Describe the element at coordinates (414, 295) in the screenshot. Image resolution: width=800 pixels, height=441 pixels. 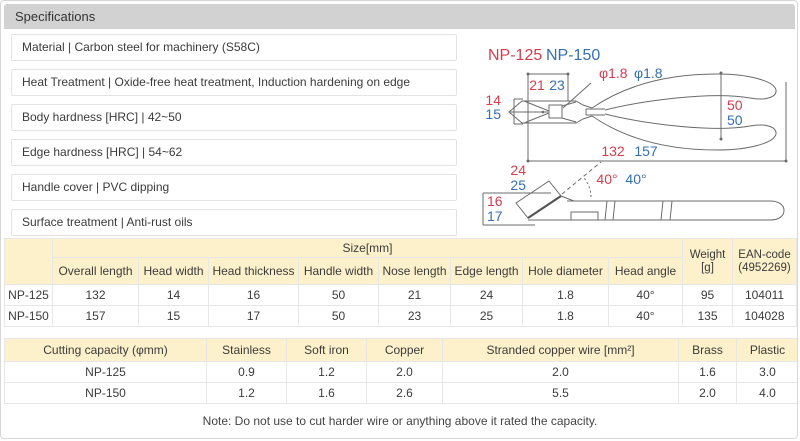
I see `size-cell: 21` at that location.